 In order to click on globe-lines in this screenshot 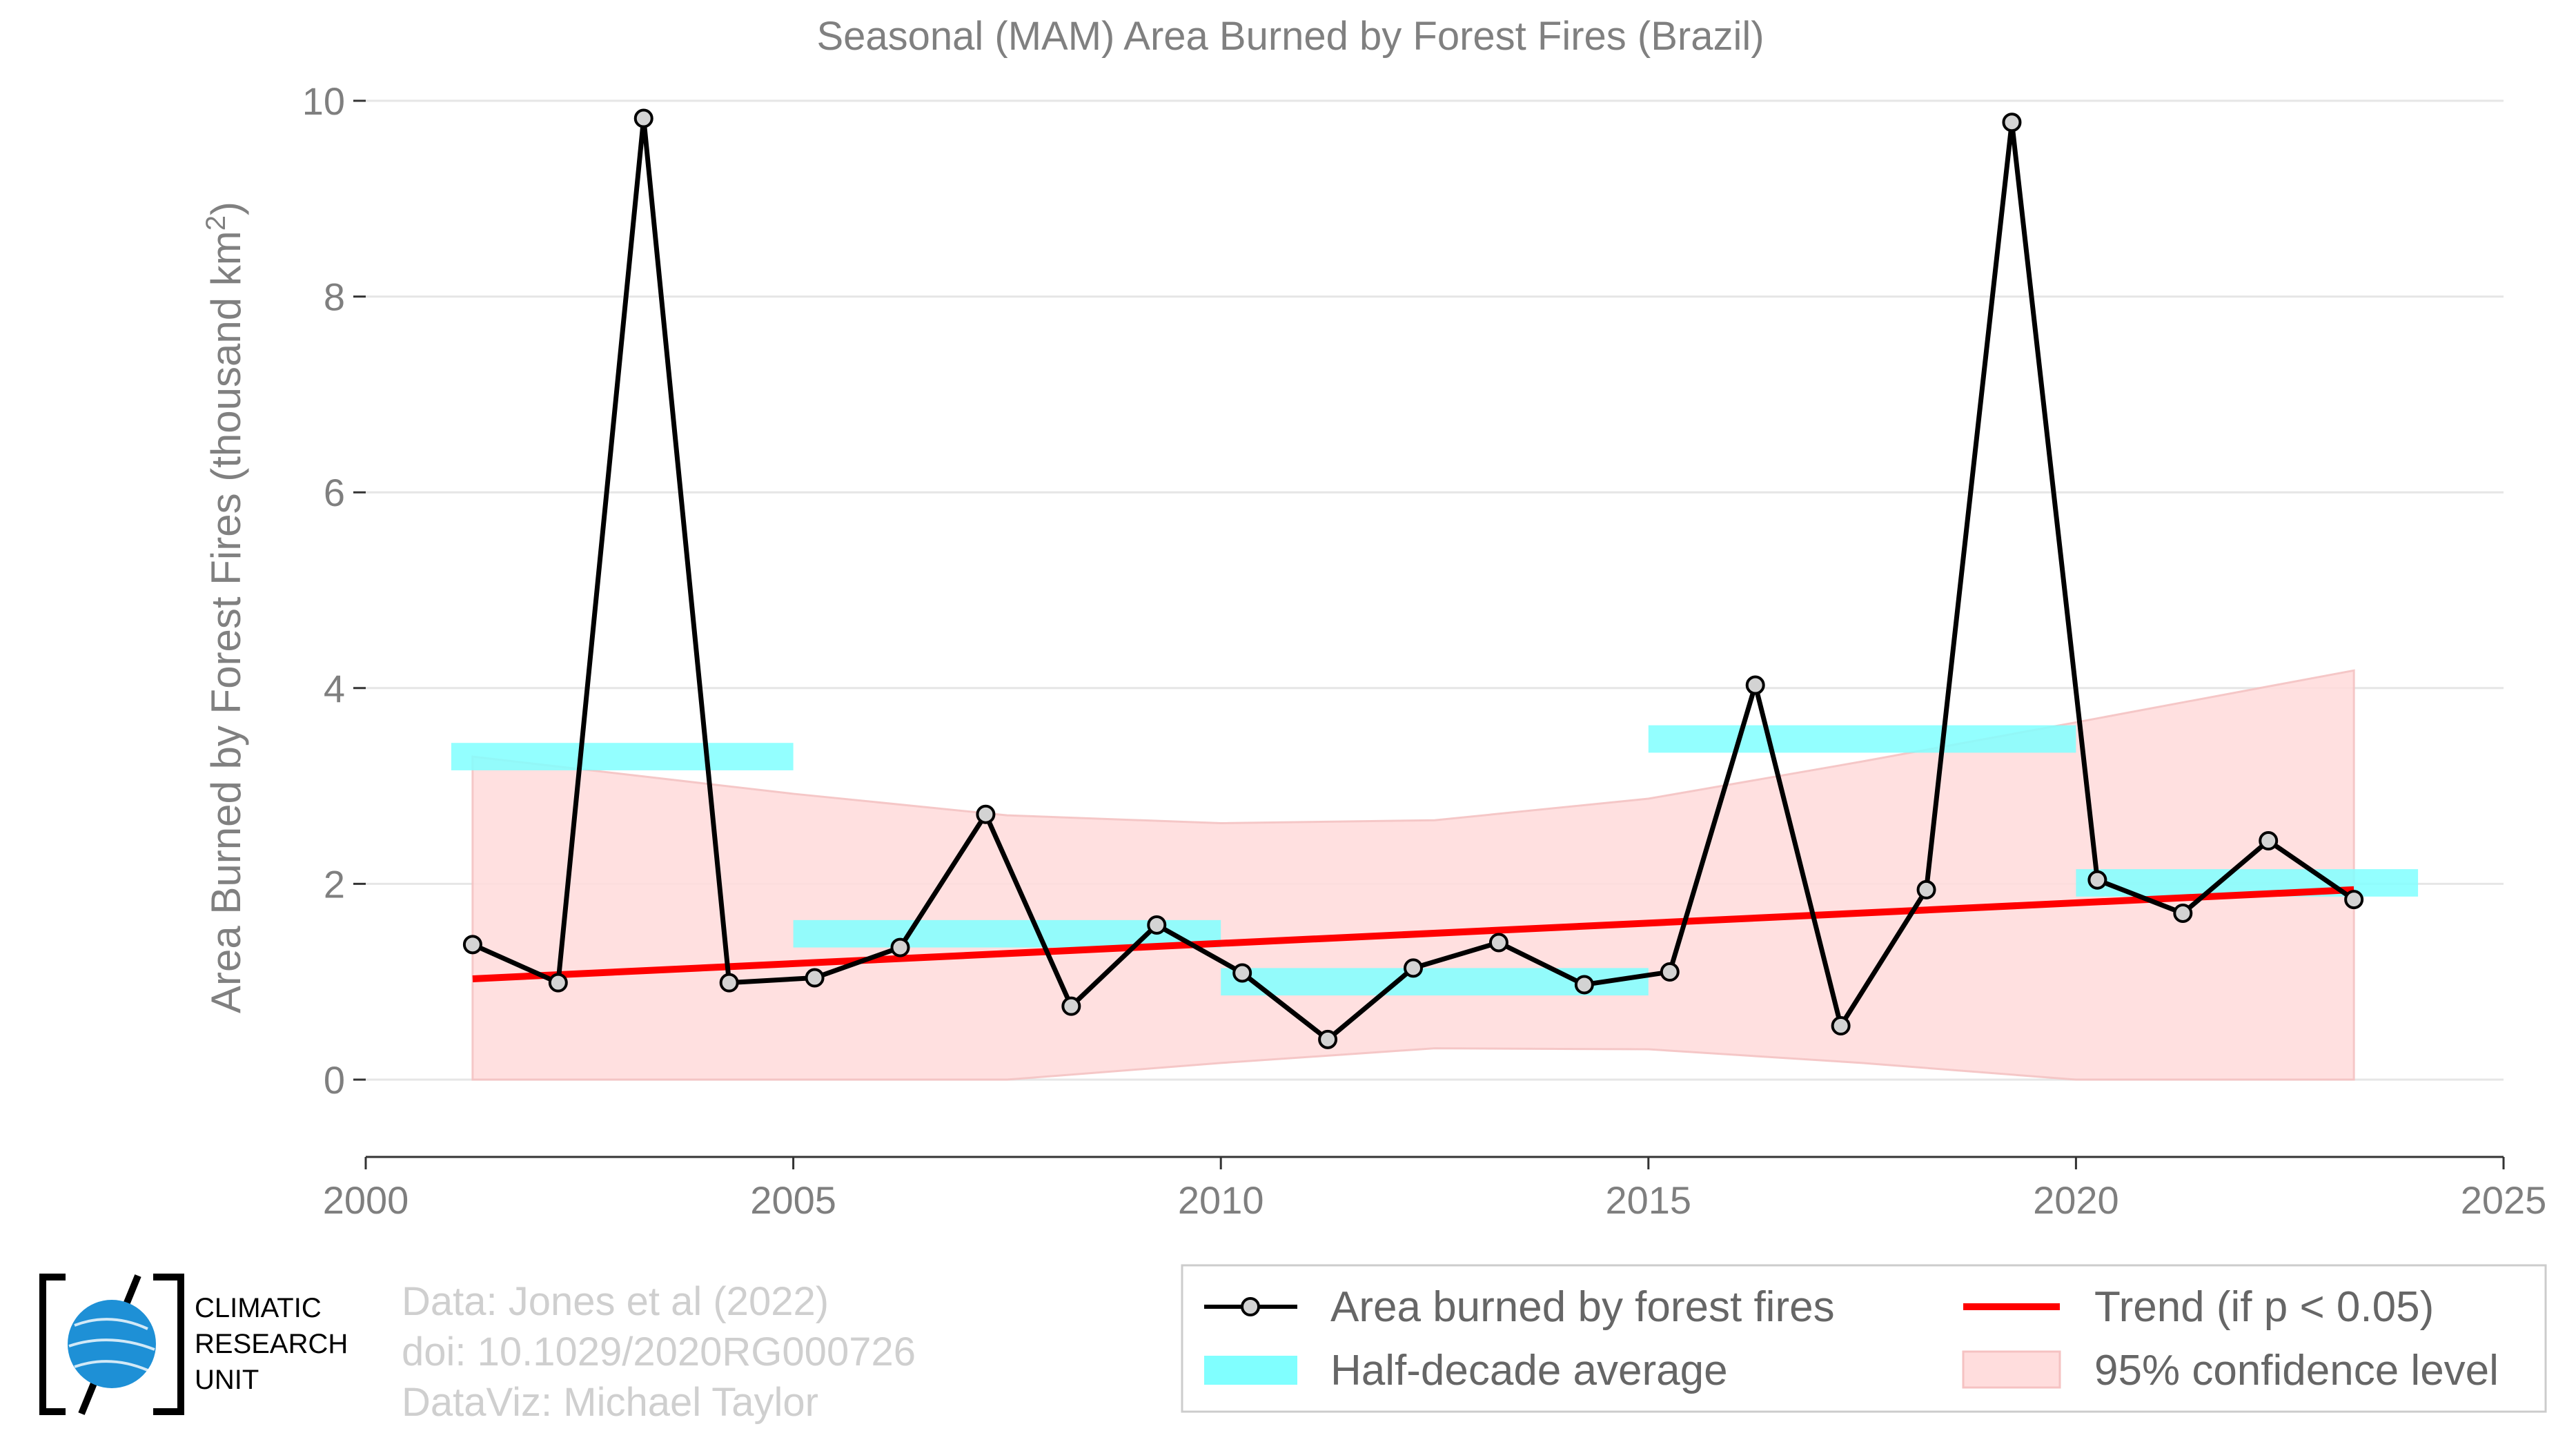, I will do `click(111, 1345)`.